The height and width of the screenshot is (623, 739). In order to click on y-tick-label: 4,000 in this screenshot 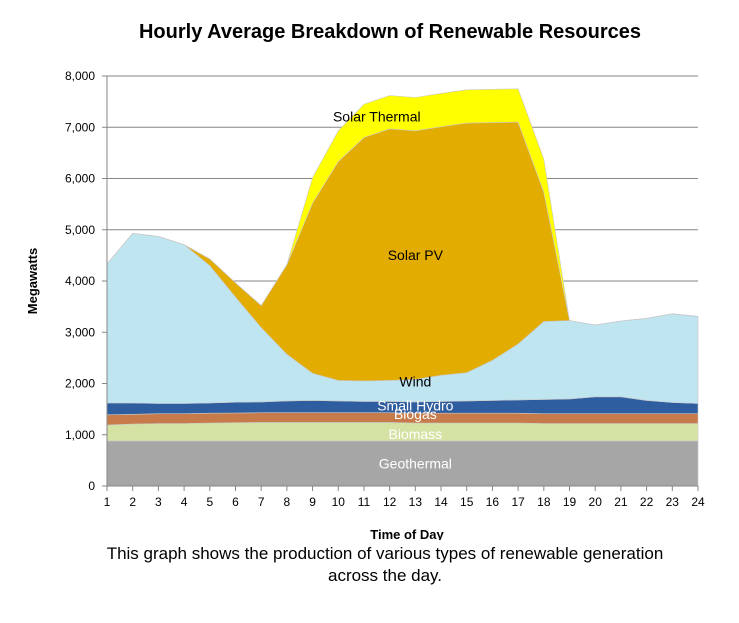, I will do `click(80, 281)`.